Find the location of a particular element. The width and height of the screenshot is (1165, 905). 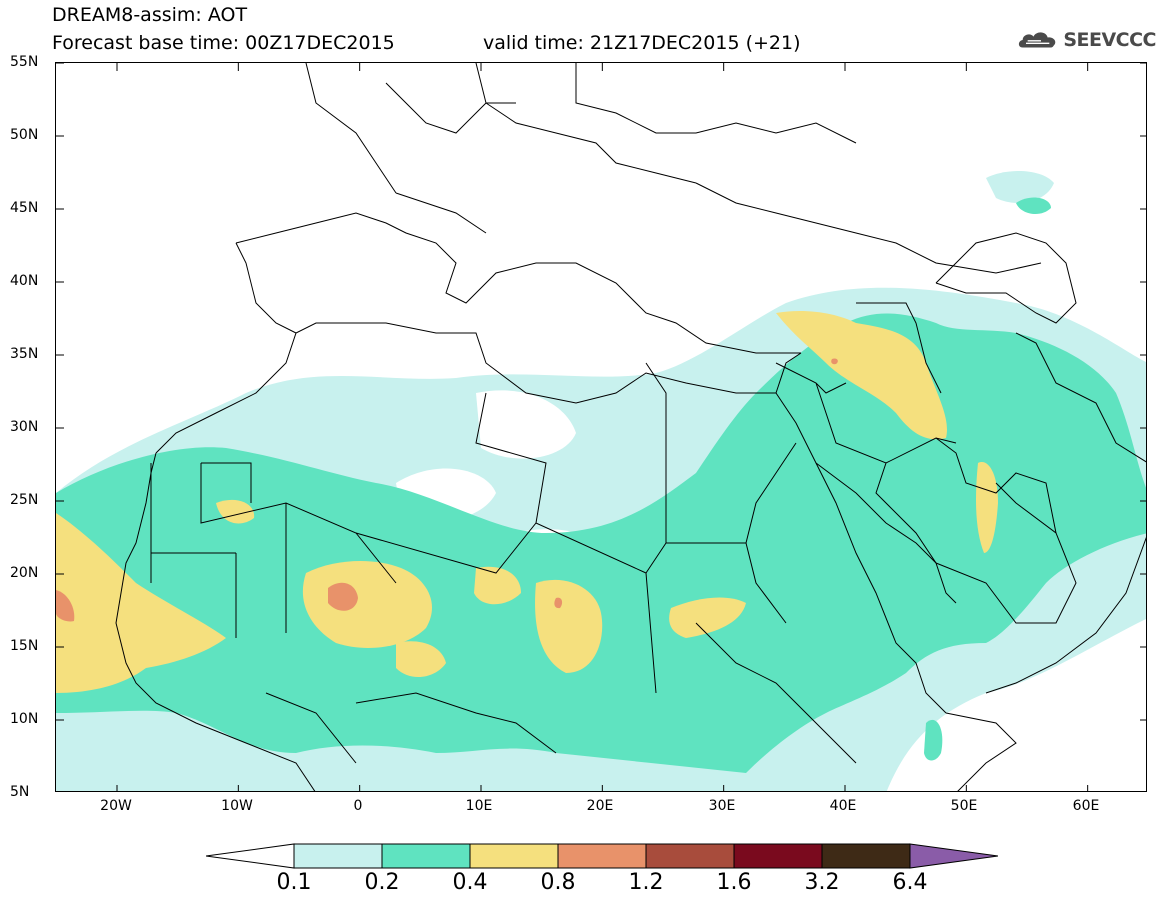

lat-label-50n: 50N is located at coordinates (24, 135).